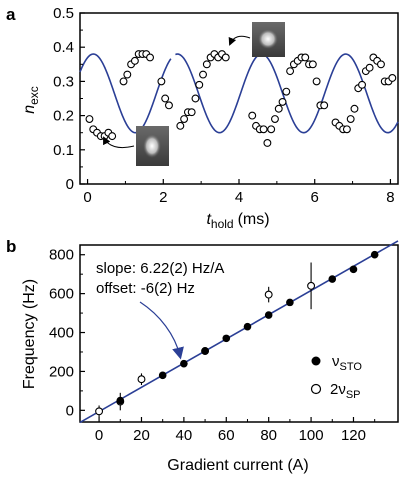 The image size is (406, 487). Describe the element at coordinates (311, 435) in the screenshot. I see `panel-b-xtick-label-5: 100` at that location.